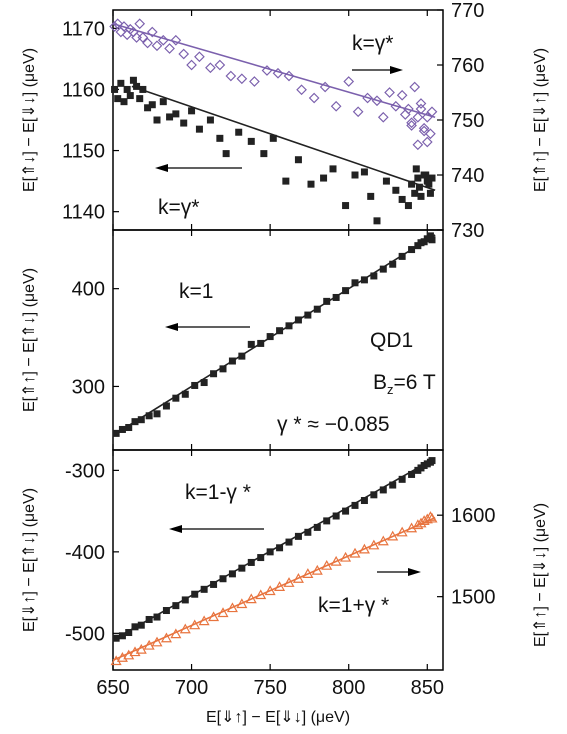  I want to click on x-tick-label: 850, so click(427, 688).